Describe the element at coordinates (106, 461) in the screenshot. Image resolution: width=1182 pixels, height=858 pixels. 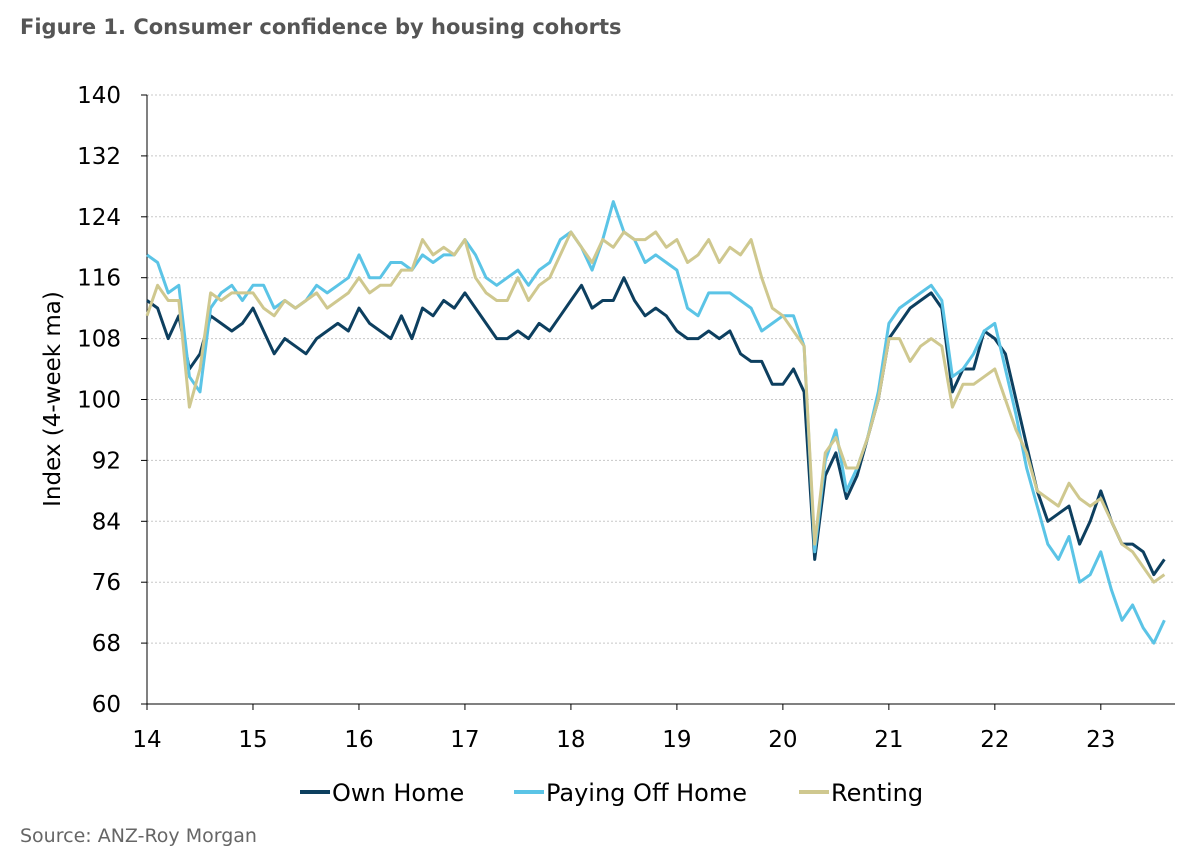
I see `y-tick-label: 92` at that location.